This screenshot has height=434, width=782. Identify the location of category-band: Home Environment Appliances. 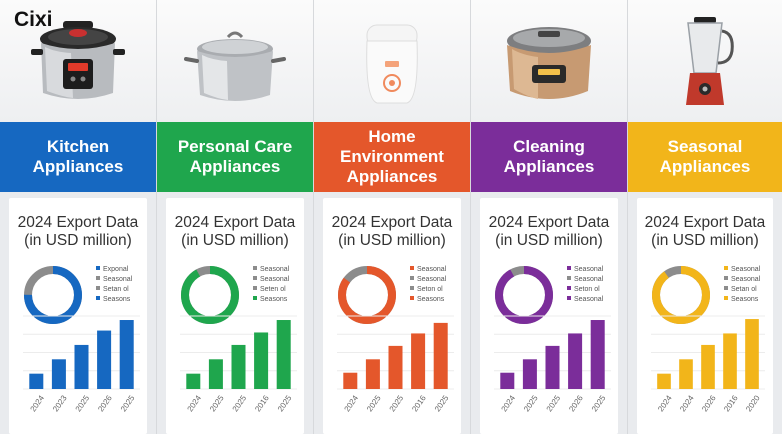
(392, 157).